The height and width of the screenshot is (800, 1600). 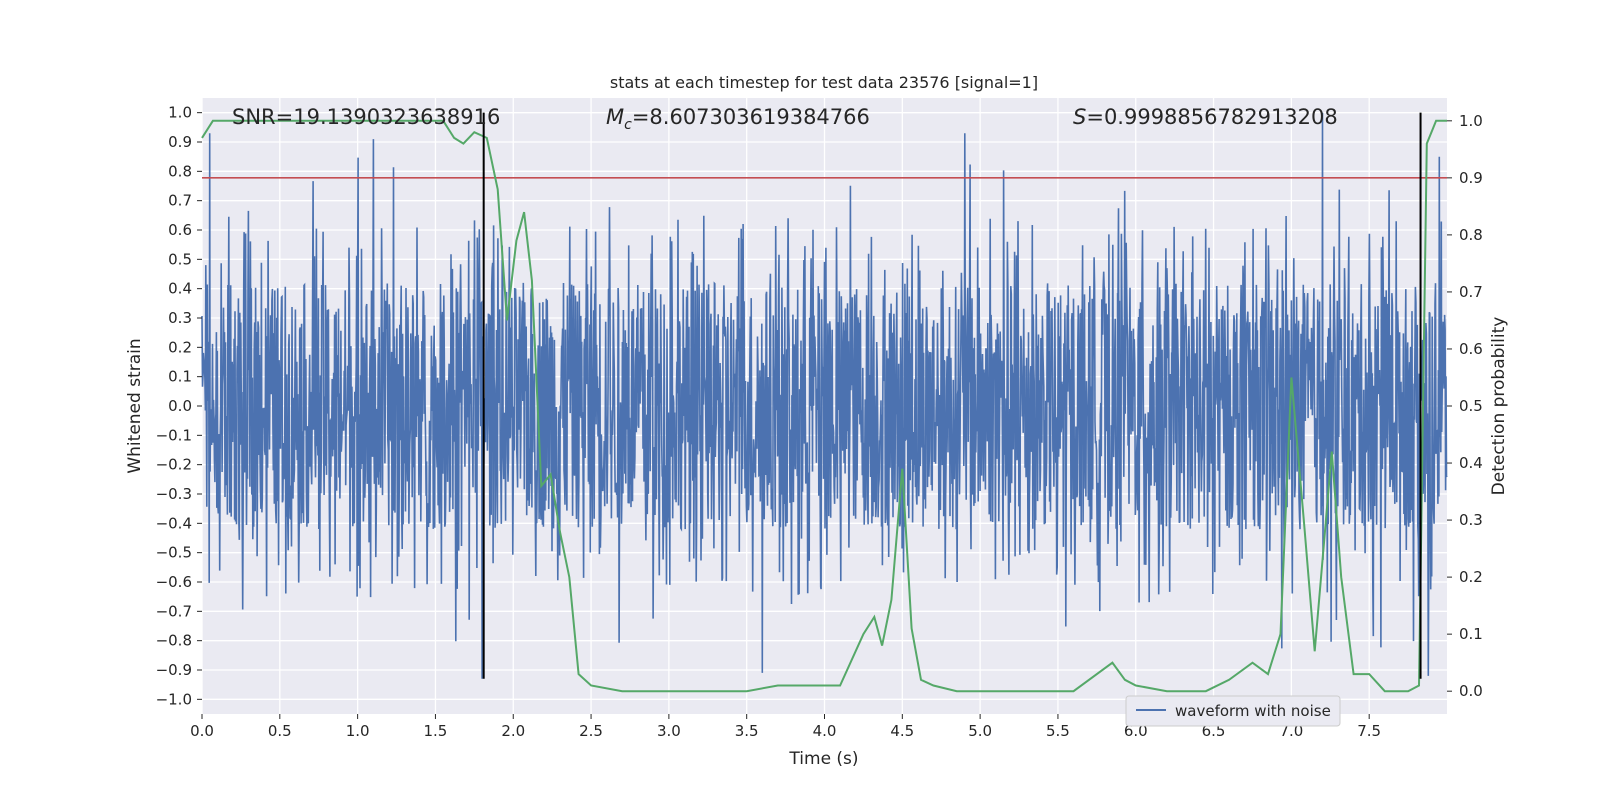 I want to click on y-tick-label: 0.2, so click(x=180, y=347).